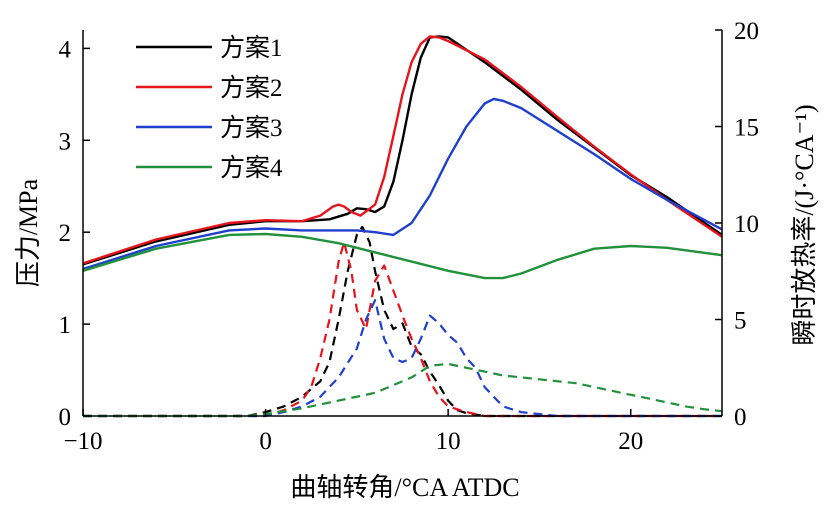 This screenshot has width=835, height=511. Describe the element at coordinates (740, 321) in the screenshot. I see `y-right-tick-label: 5` at that location.